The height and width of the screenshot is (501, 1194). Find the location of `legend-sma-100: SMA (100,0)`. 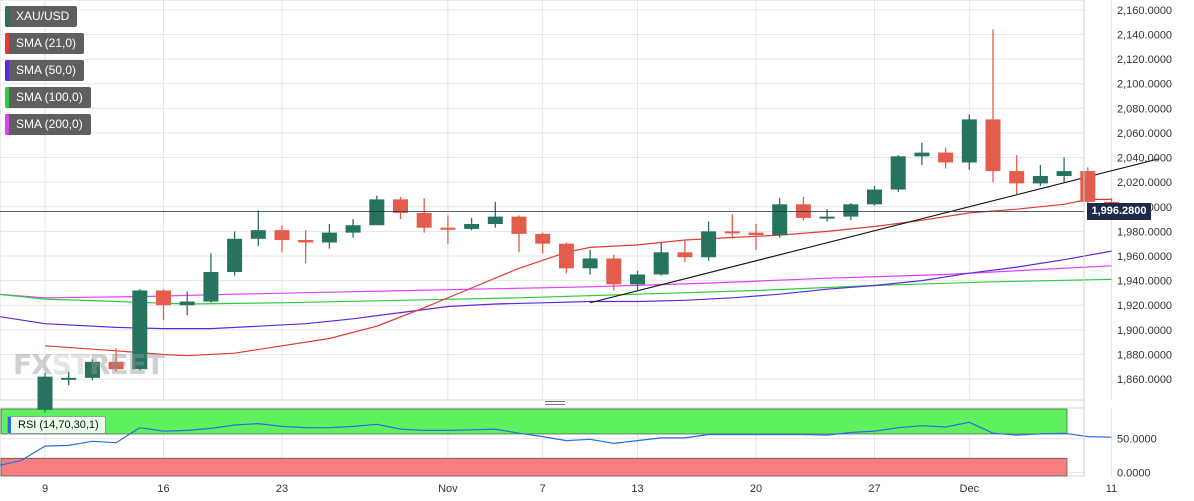

legend-sma-100: SMA (100,0) is located at coordinates (48, 97).